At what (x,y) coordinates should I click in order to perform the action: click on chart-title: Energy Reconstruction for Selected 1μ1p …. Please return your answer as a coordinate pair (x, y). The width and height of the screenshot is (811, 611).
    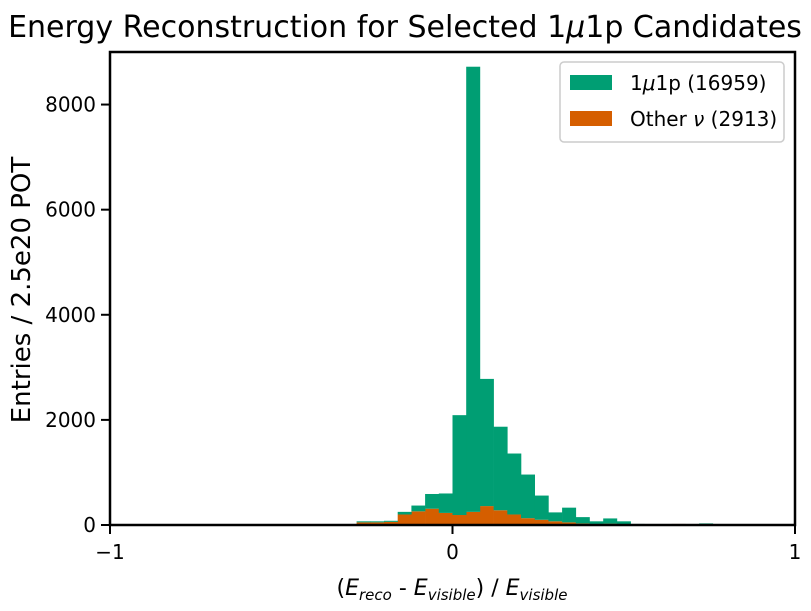
    Looking at the image, I should click on (405, 27).